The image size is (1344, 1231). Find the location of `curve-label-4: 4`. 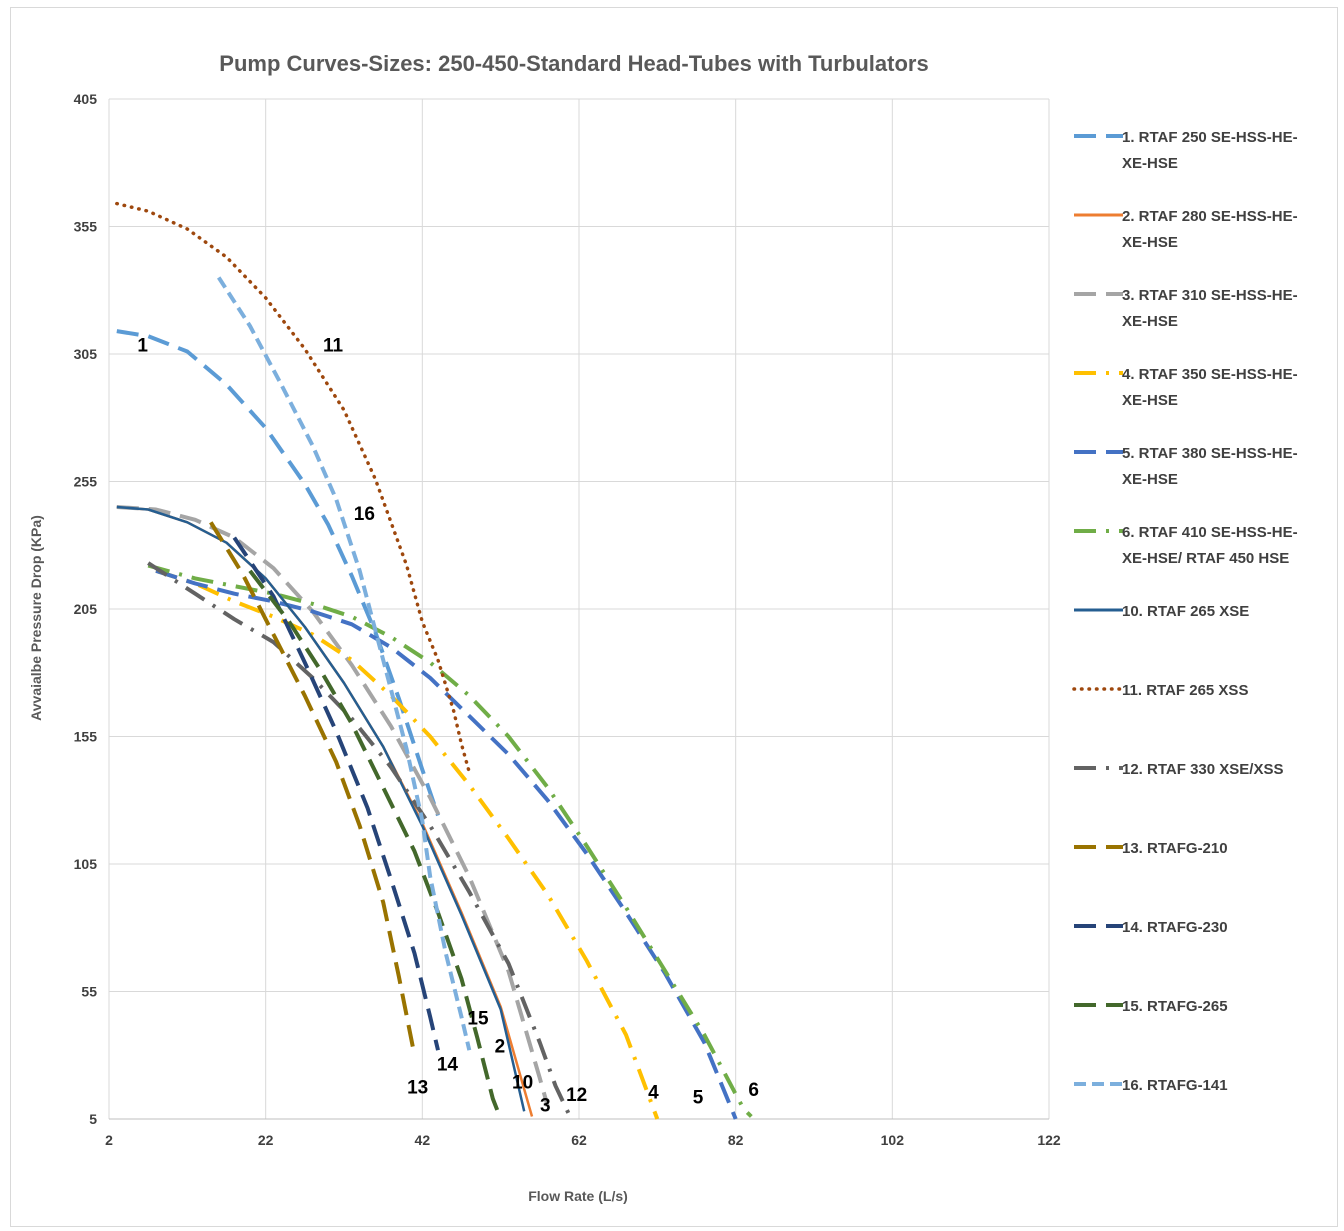

curve-label-4: 4 is located at coordinates (653, 1093).